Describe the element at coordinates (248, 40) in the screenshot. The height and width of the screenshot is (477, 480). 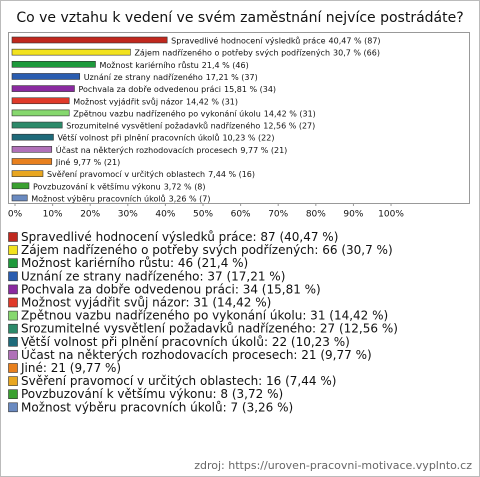
I see `bar-category: Spravedlivé hodnocení výsledků práce` at that location.